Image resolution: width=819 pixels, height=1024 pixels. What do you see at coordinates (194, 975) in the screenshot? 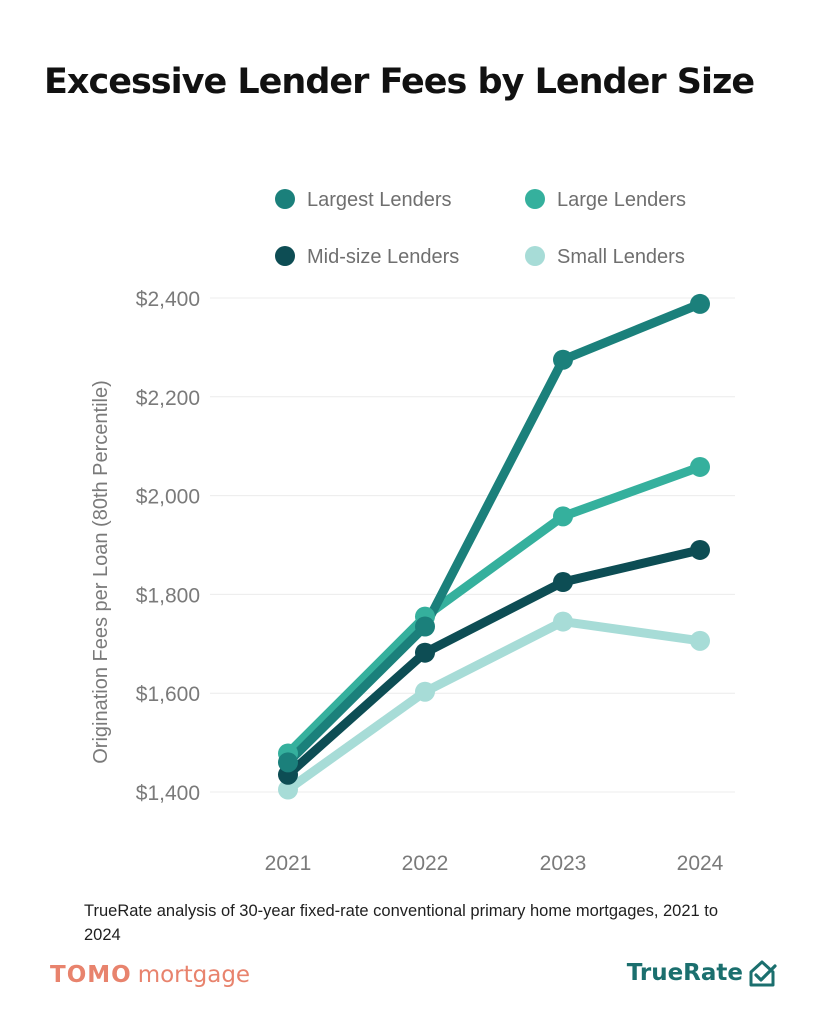
I see `mortgage-logo-text: mortgage` at bounding box center [194, 975].